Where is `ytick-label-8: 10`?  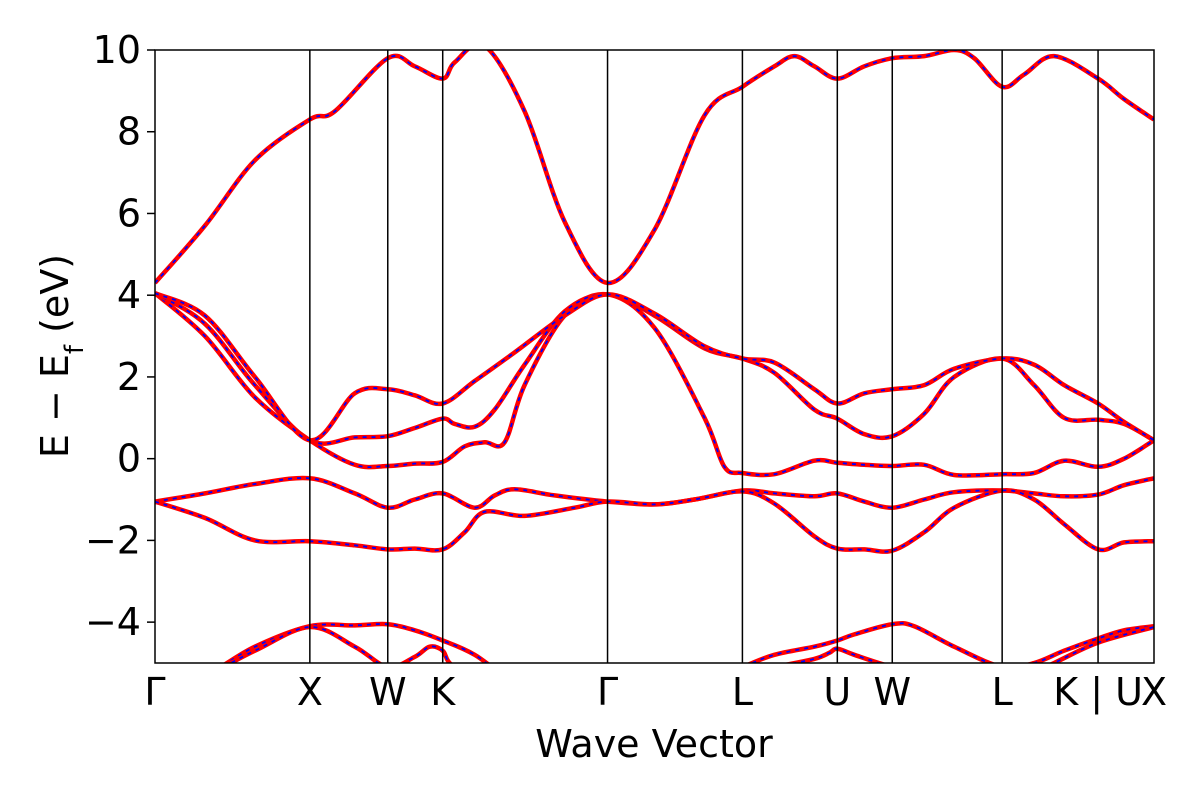
ytick-label-8: 10 is located at coordinates (117, 50).